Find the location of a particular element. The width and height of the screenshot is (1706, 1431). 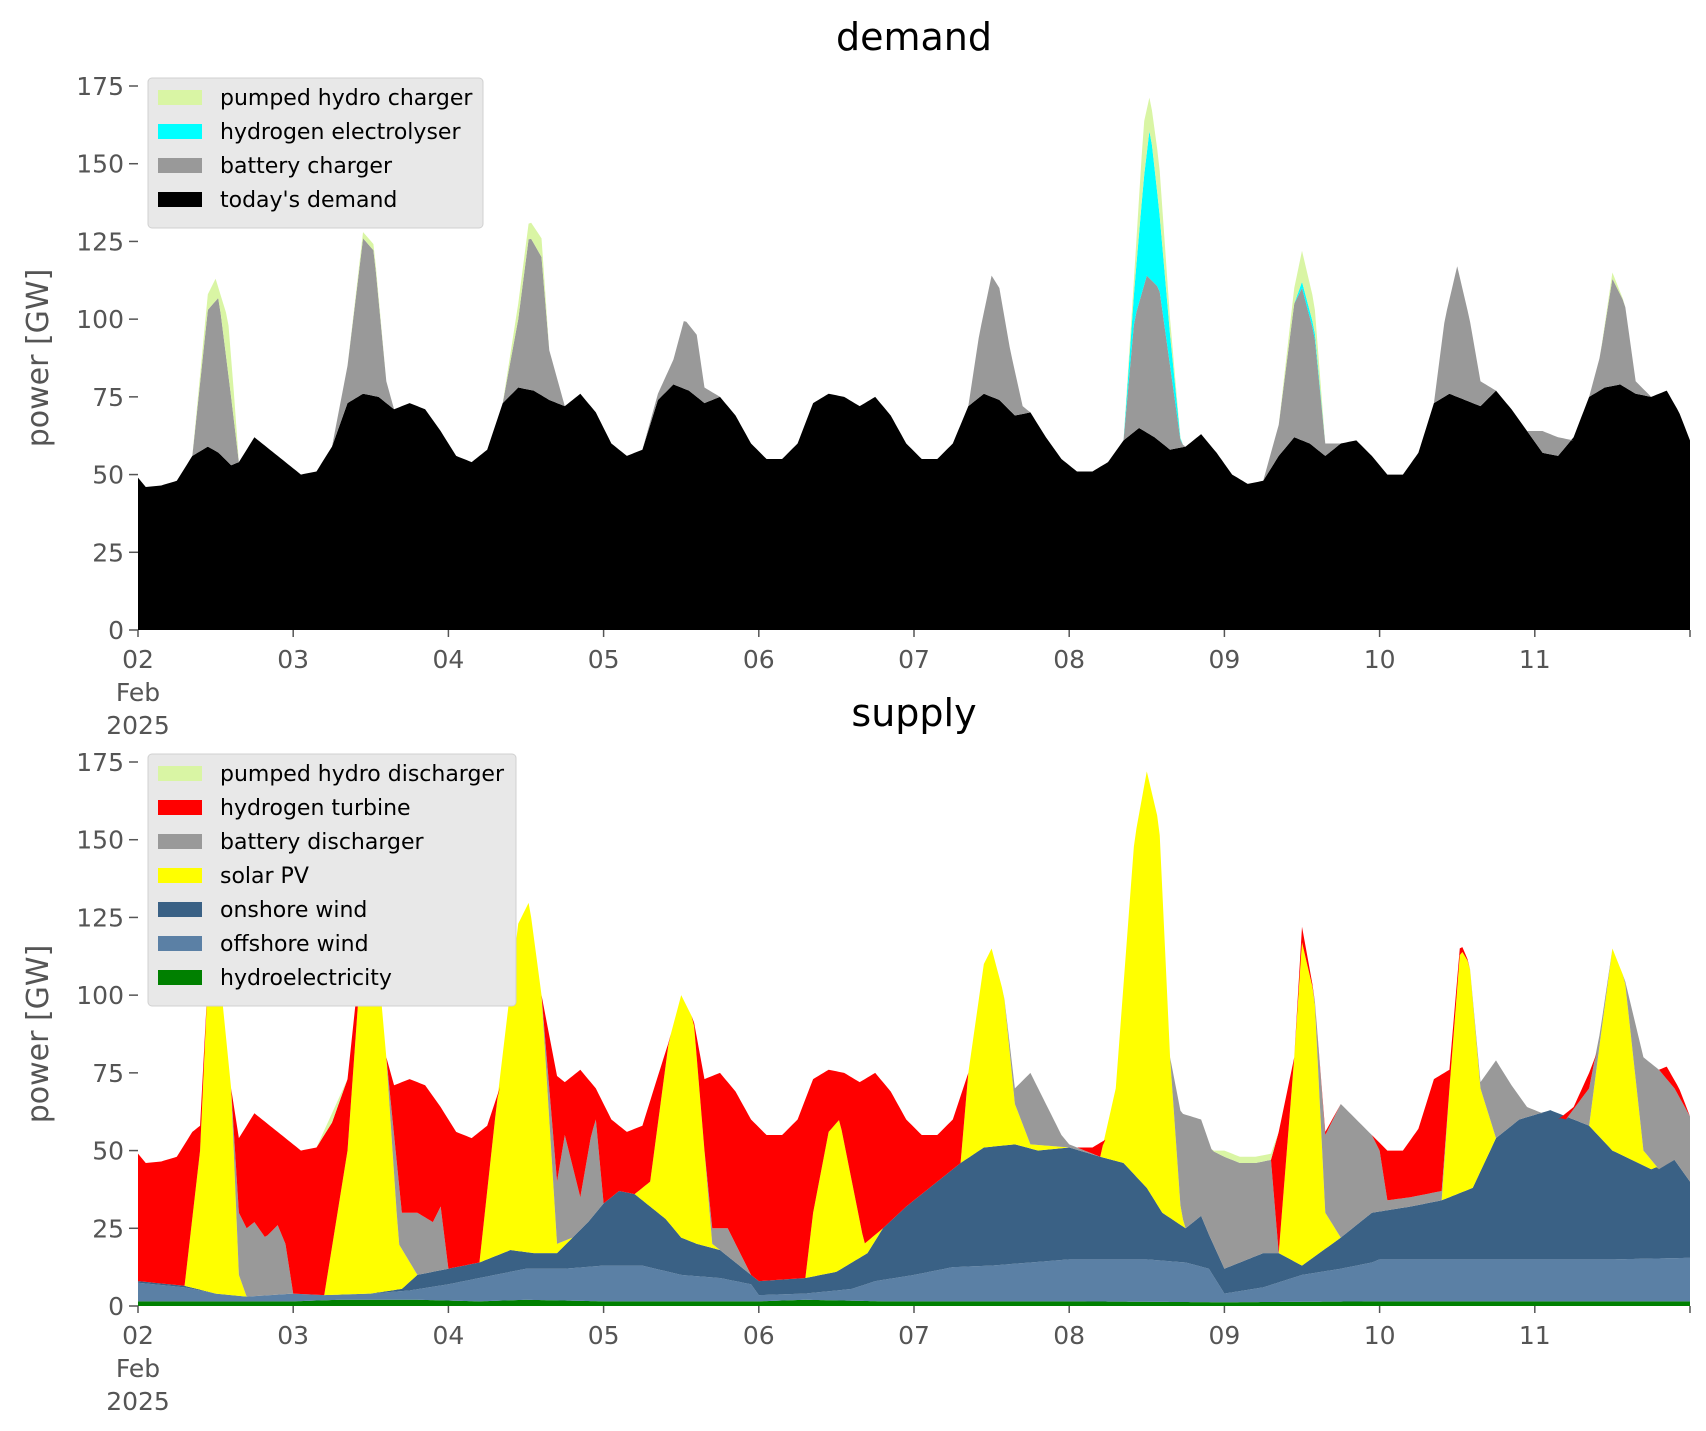

legend-label-pumped-hydro-charger: pumped hydro charger is located at coordinates (346, 98).